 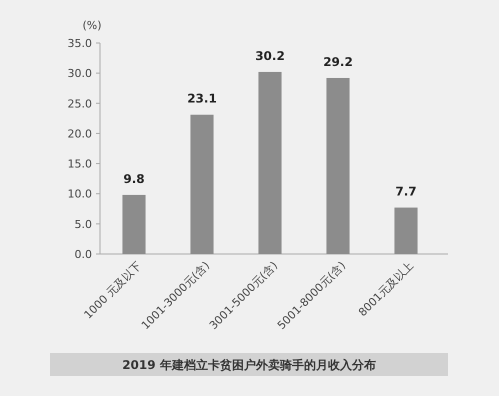 I want to click on y-tick-label: 0.0, so click(x=83, y=254).